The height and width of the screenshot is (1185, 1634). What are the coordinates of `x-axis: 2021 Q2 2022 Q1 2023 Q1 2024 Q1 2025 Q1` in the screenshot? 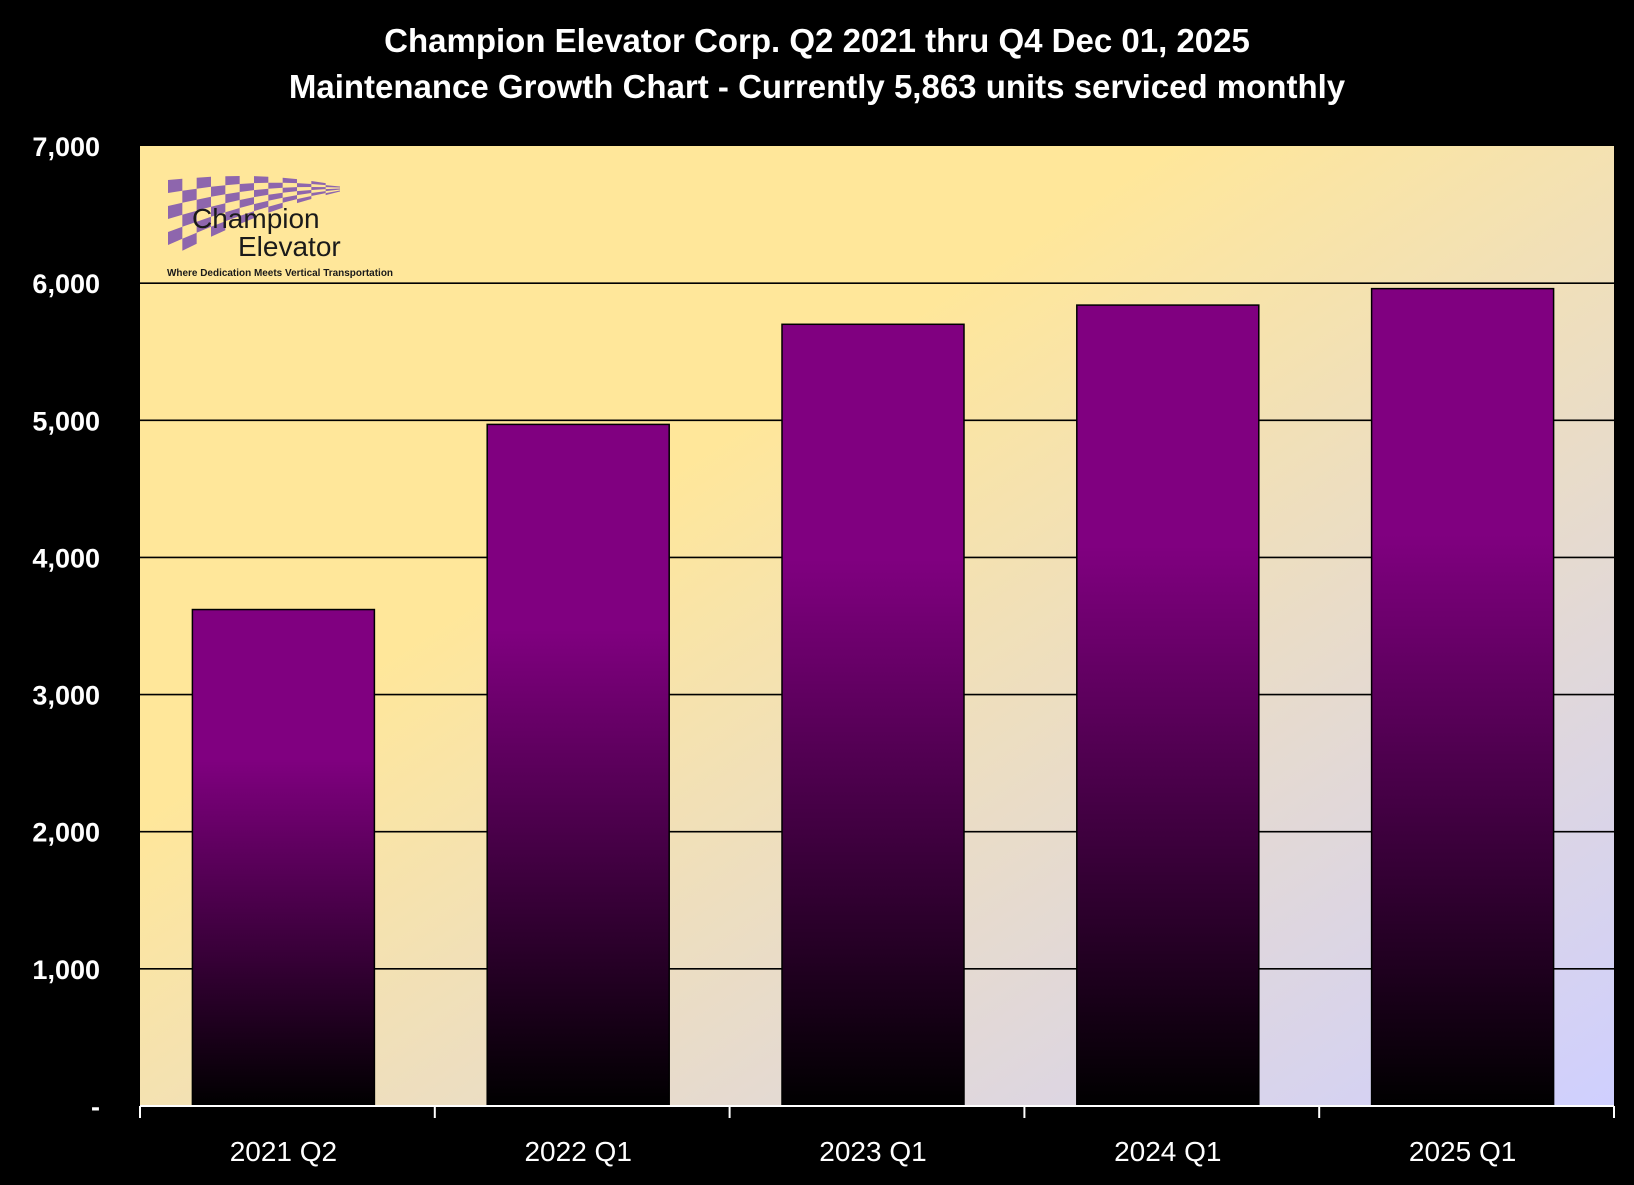 It's located at (877, 1136).